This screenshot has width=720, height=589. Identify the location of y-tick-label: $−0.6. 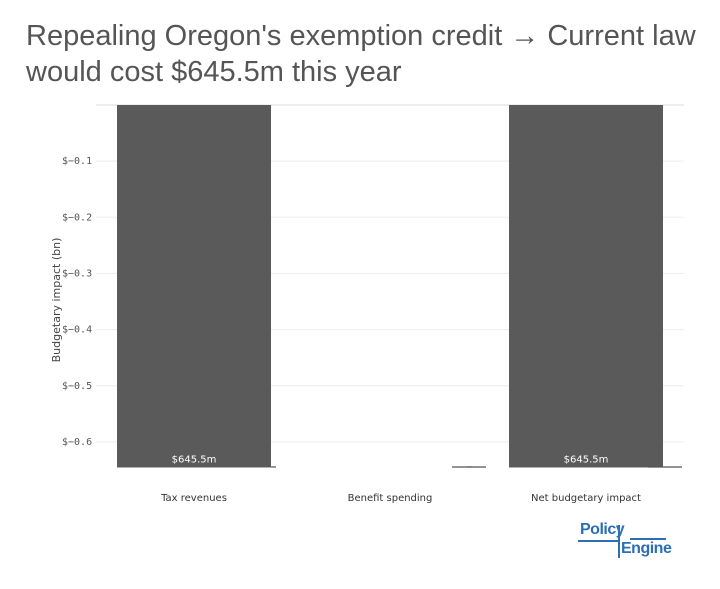
(77, 442).